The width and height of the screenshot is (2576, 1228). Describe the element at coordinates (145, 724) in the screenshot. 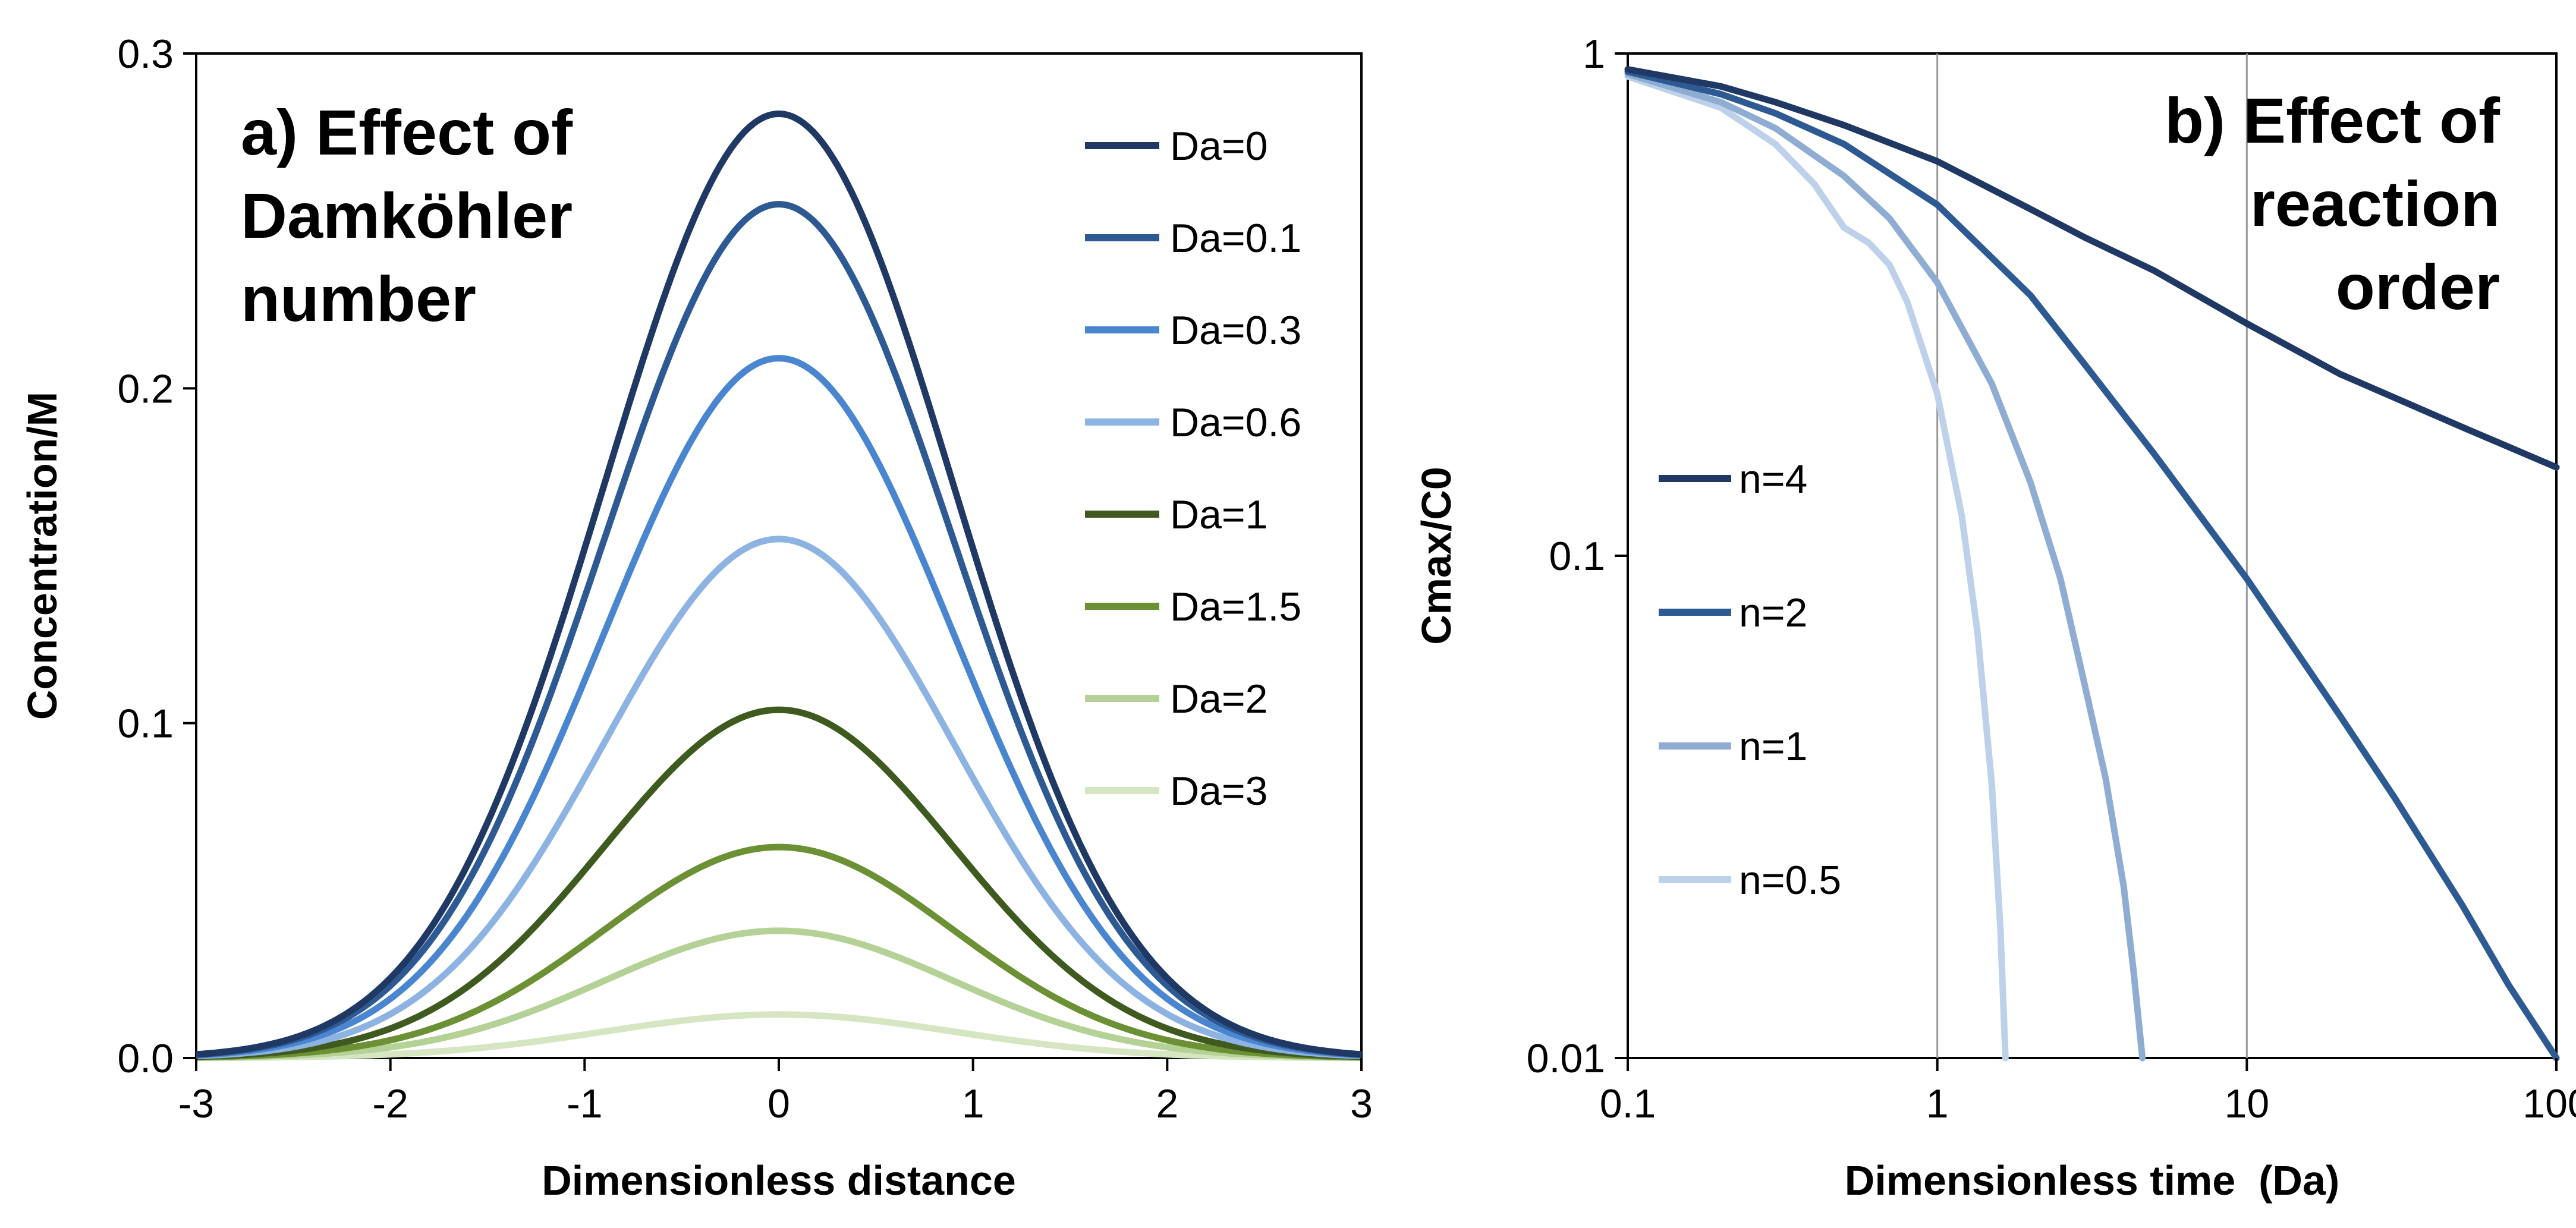

I see `panel-a-y-tick-label: 0.1` at that location.